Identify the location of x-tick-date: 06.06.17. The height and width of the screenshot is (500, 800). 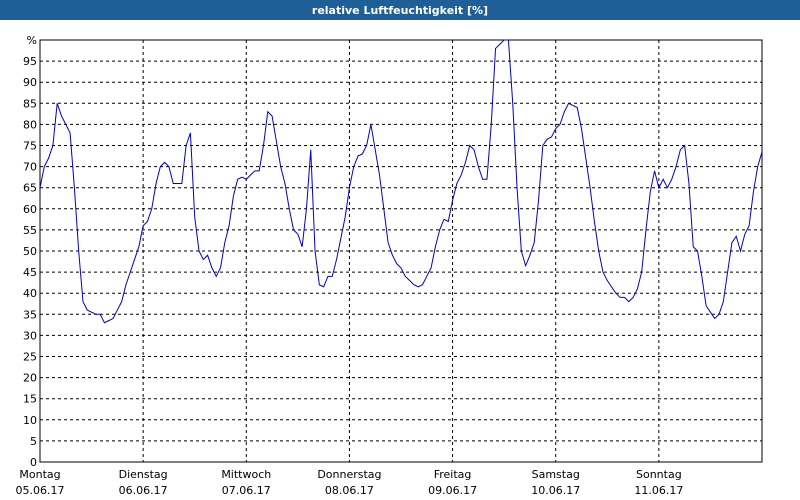
(143, 490).